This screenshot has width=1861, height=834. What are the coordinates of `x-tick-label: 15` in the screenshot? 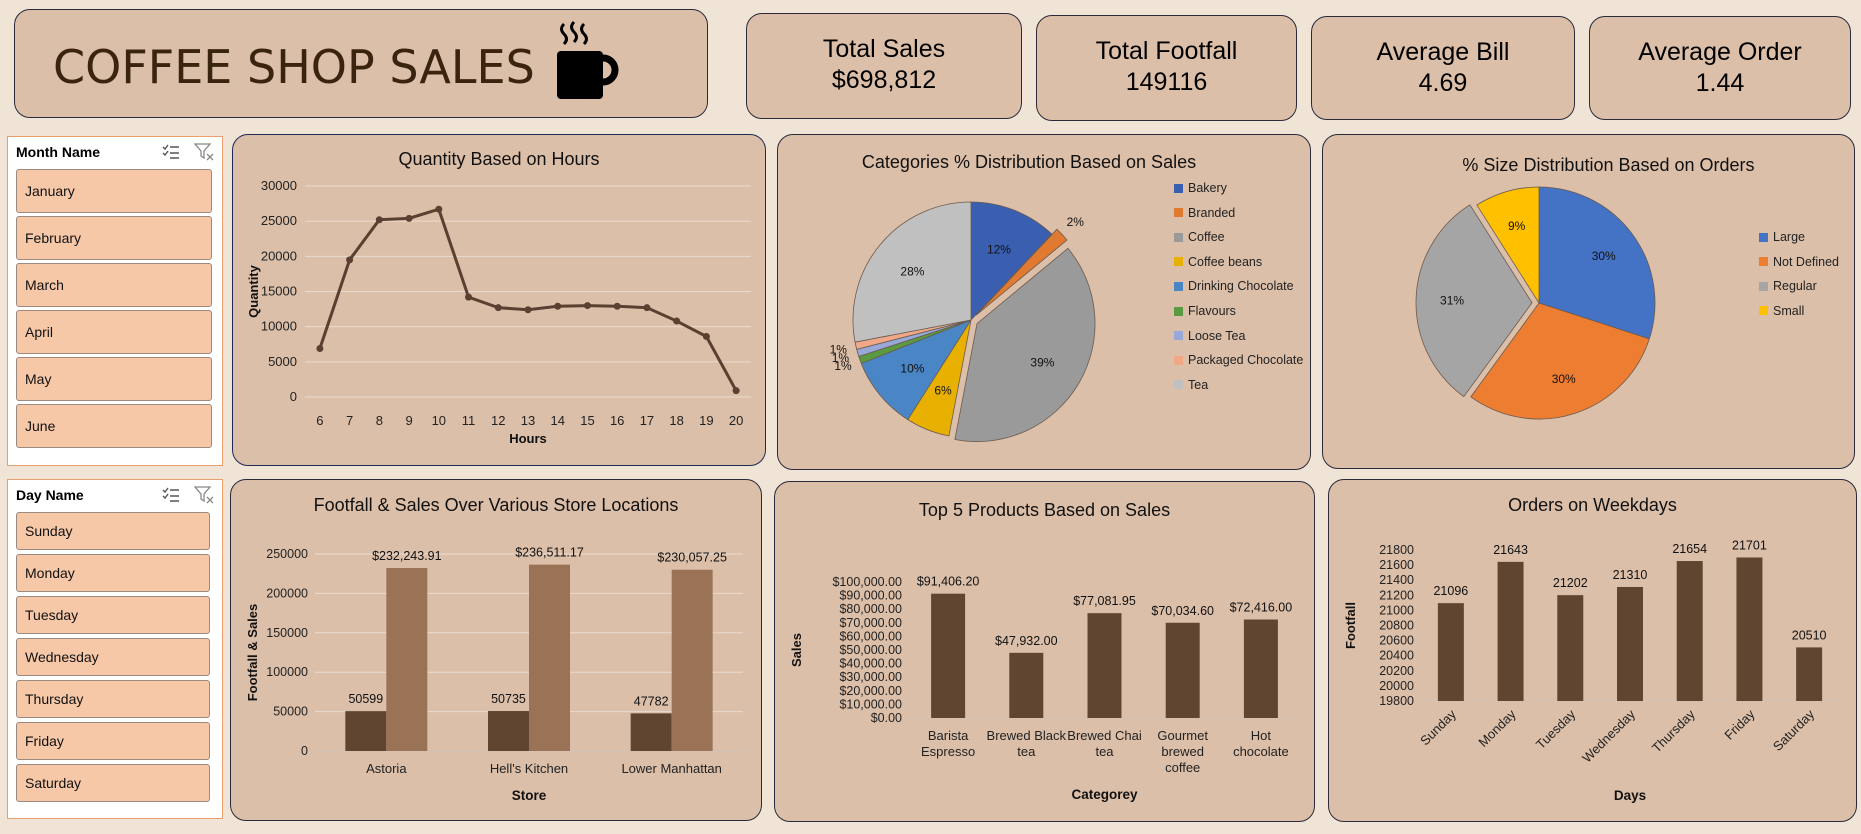 It's located at (587, 420).